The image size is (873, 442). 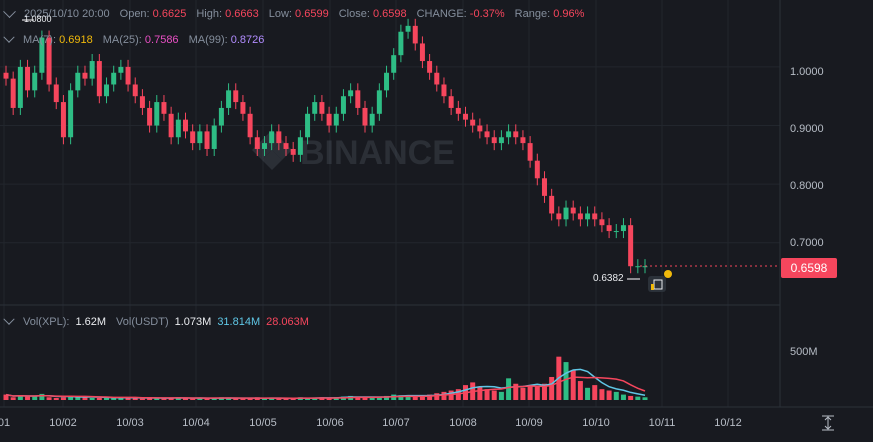 What do you see at coordinates (389, 14) in the screenshot?
I see `close-value: 0.6598` at bounding box center [389, 14].